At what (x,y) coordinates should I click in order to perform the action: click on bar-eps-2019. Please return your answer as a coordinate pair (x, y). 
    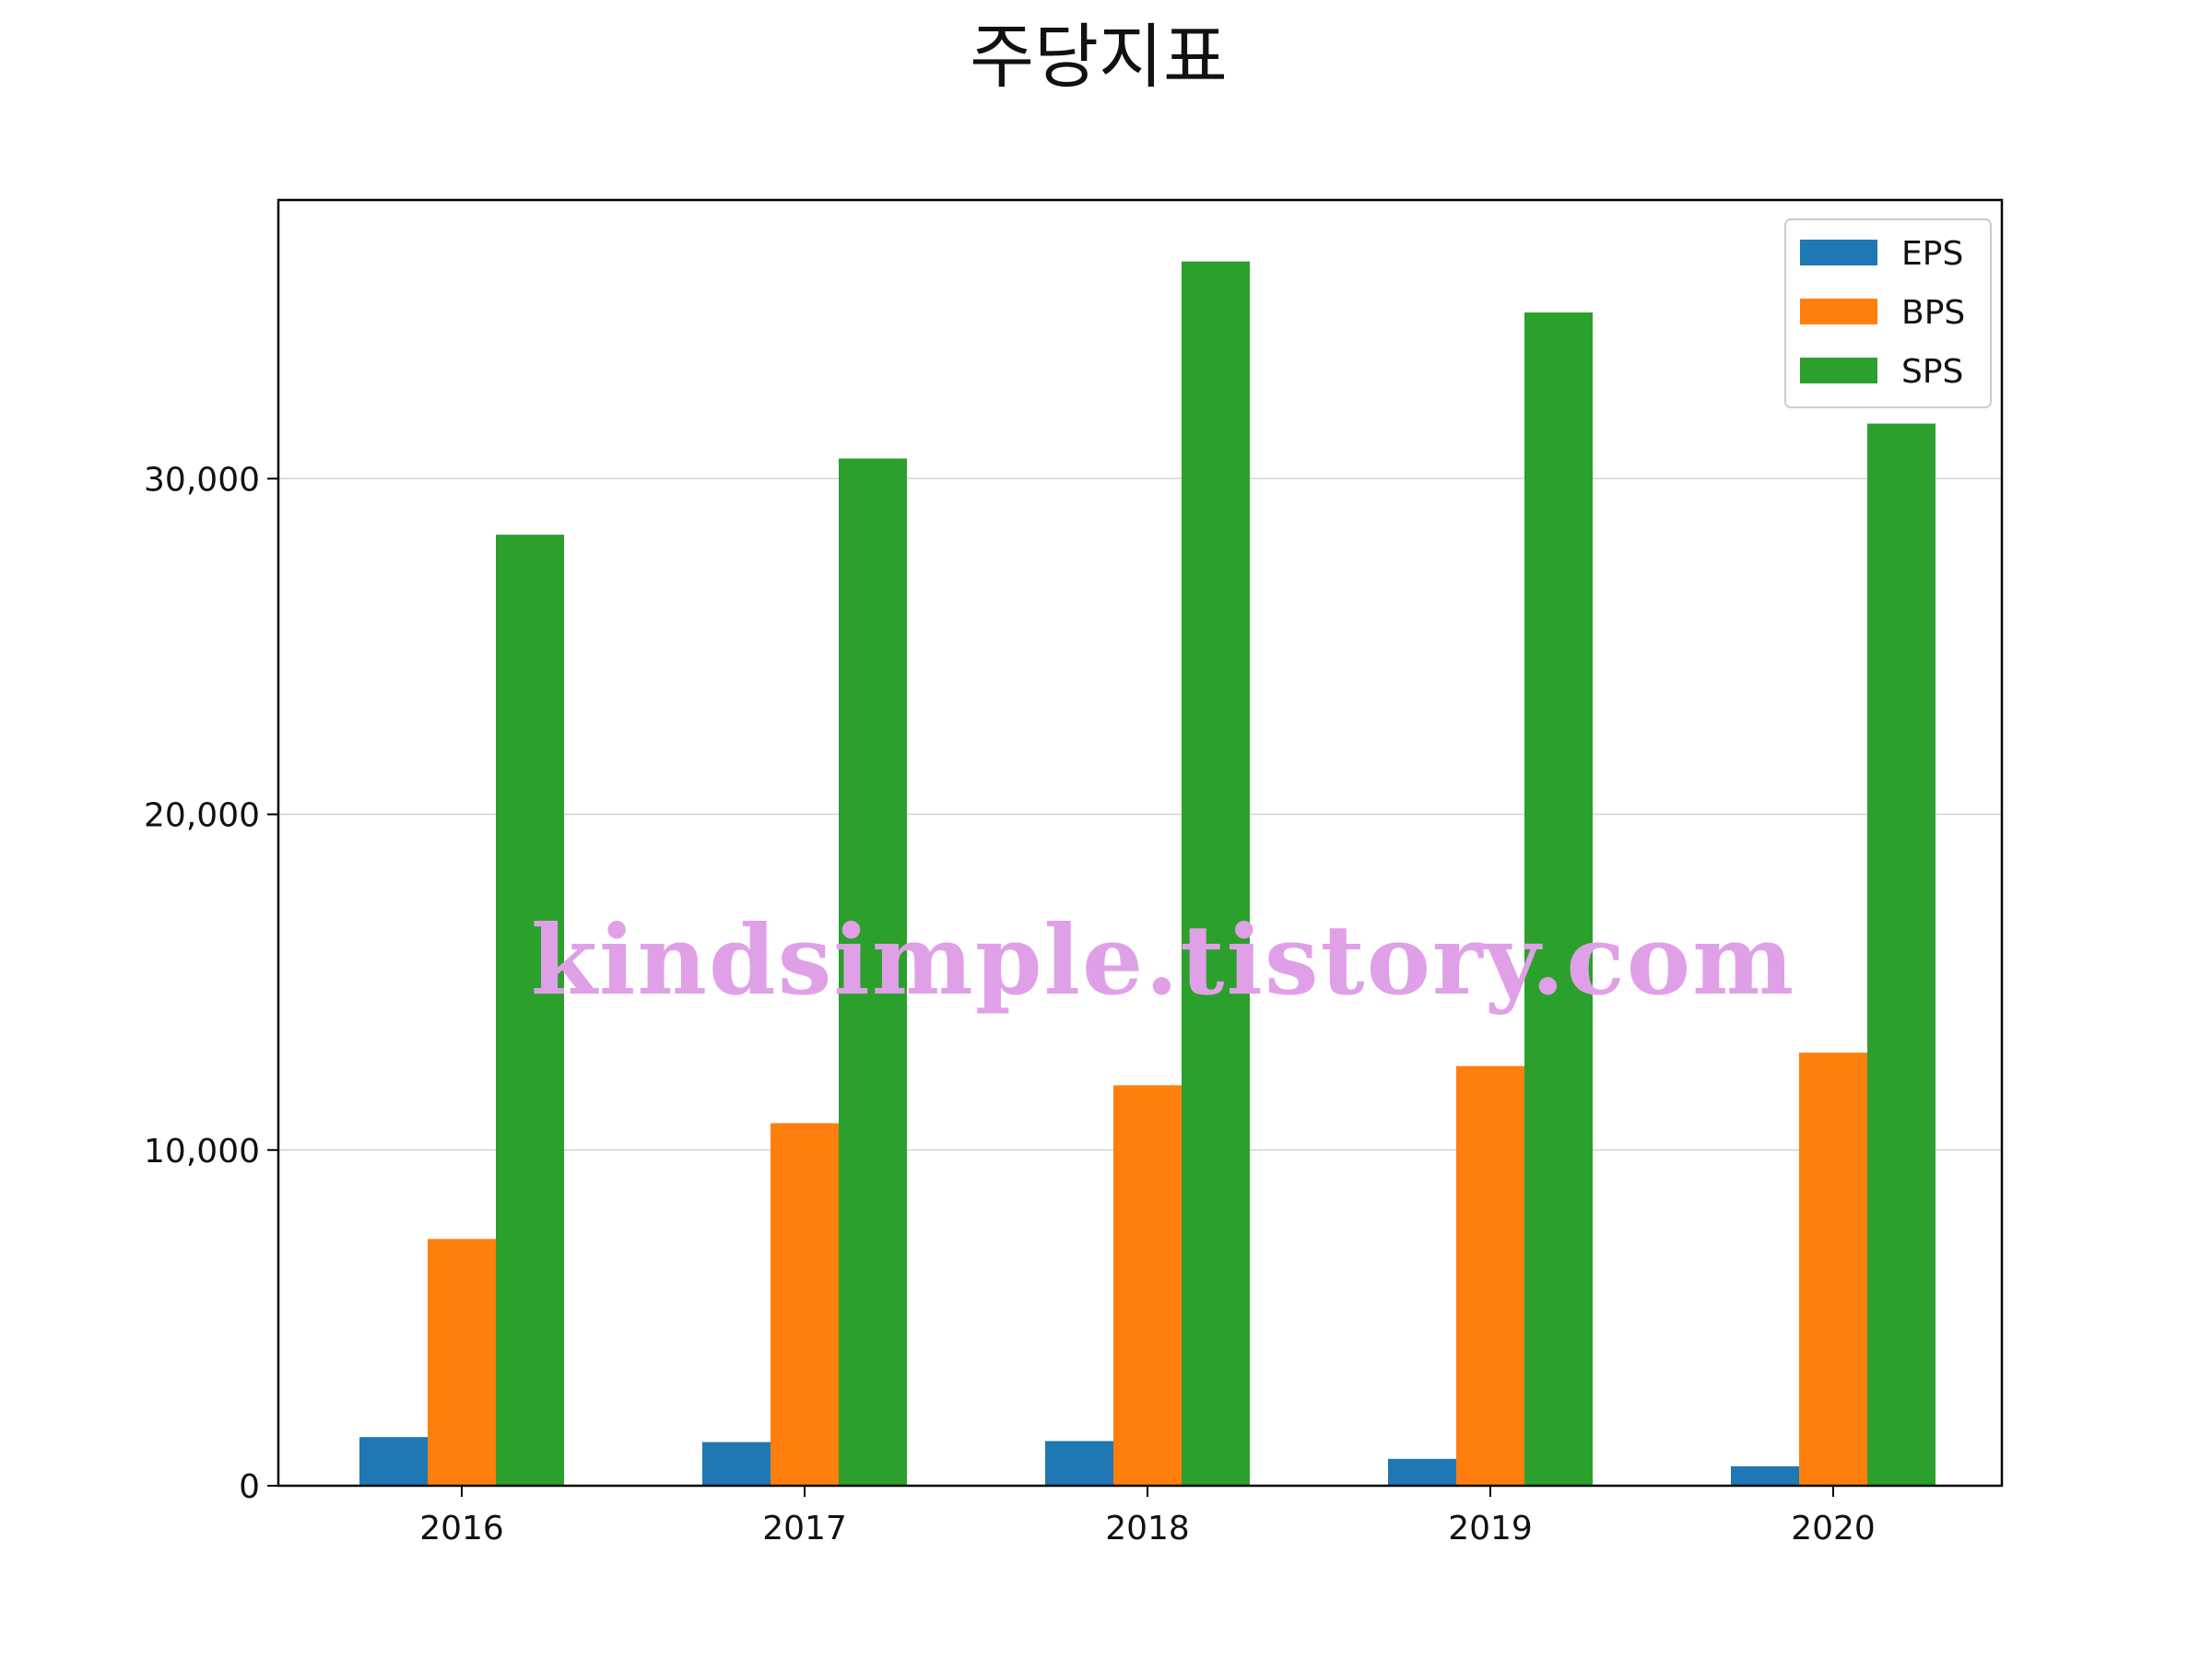
    Looking at the image, I should click on (1422, 1472).